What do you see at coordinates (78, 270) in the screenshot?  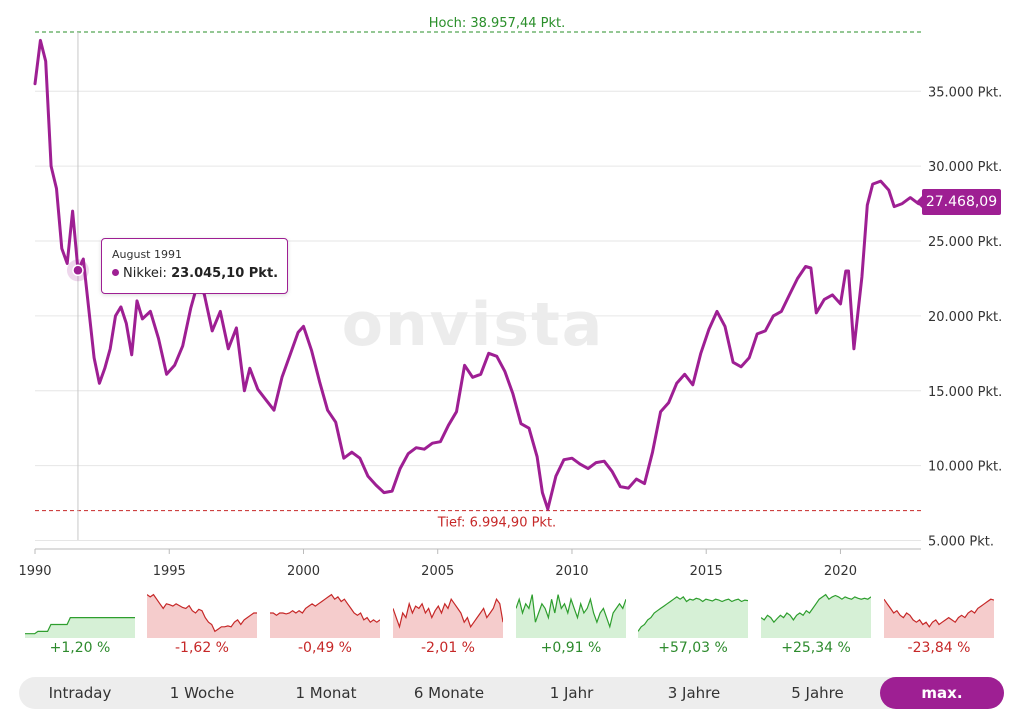 I see `hover-point` at bounding box center [78, 270].